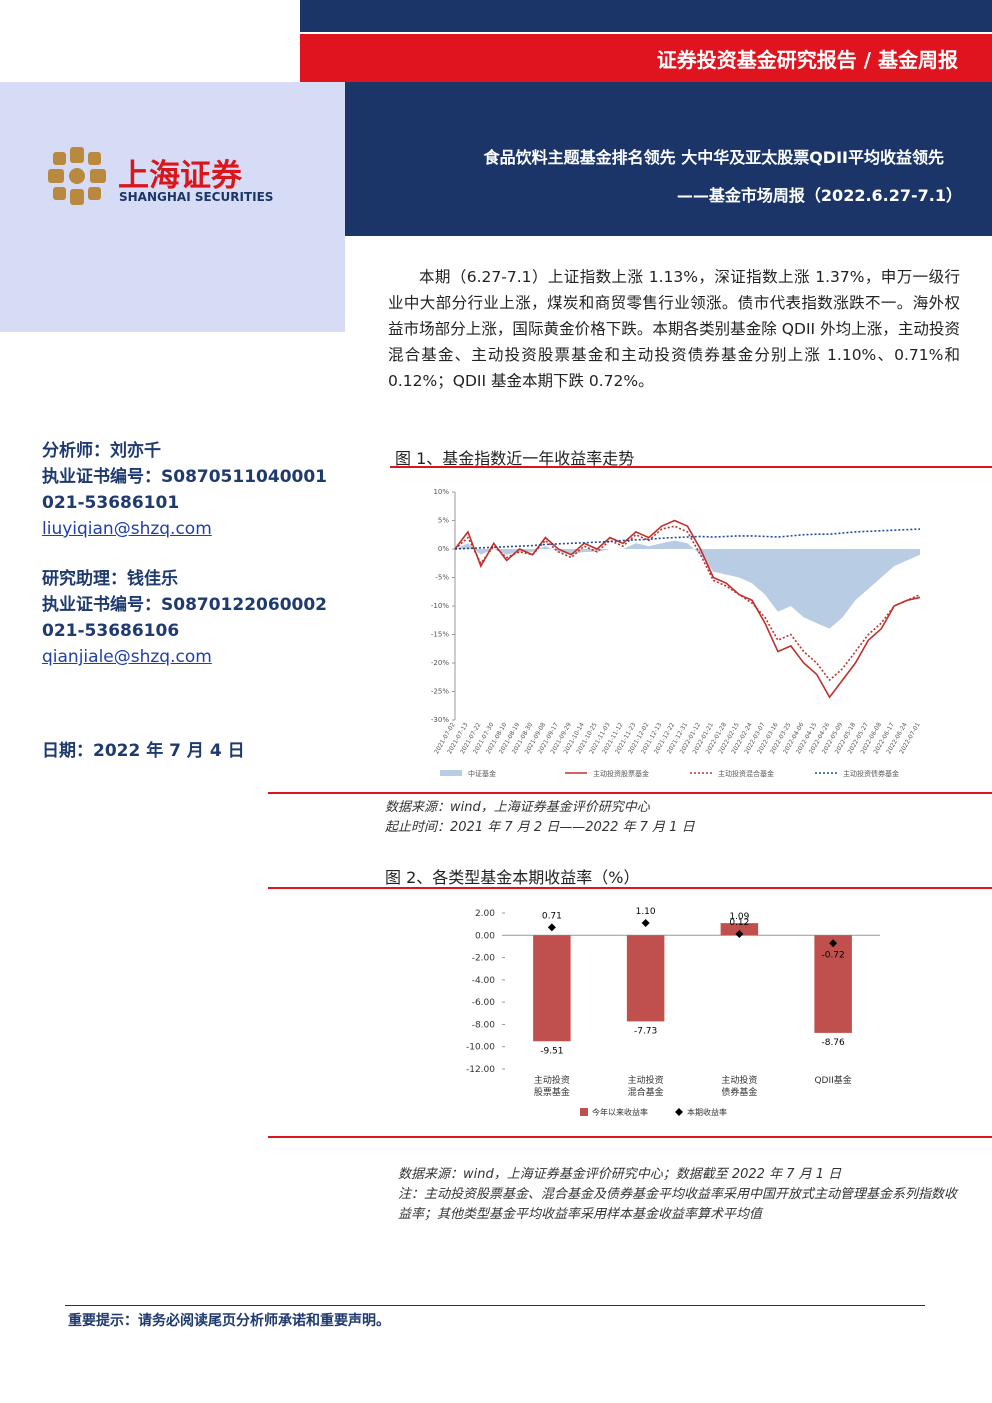 The height and width of the screenshot is (1403, 992). I want to click on legend-label: 主动投资股票基金, so click(621, 773).